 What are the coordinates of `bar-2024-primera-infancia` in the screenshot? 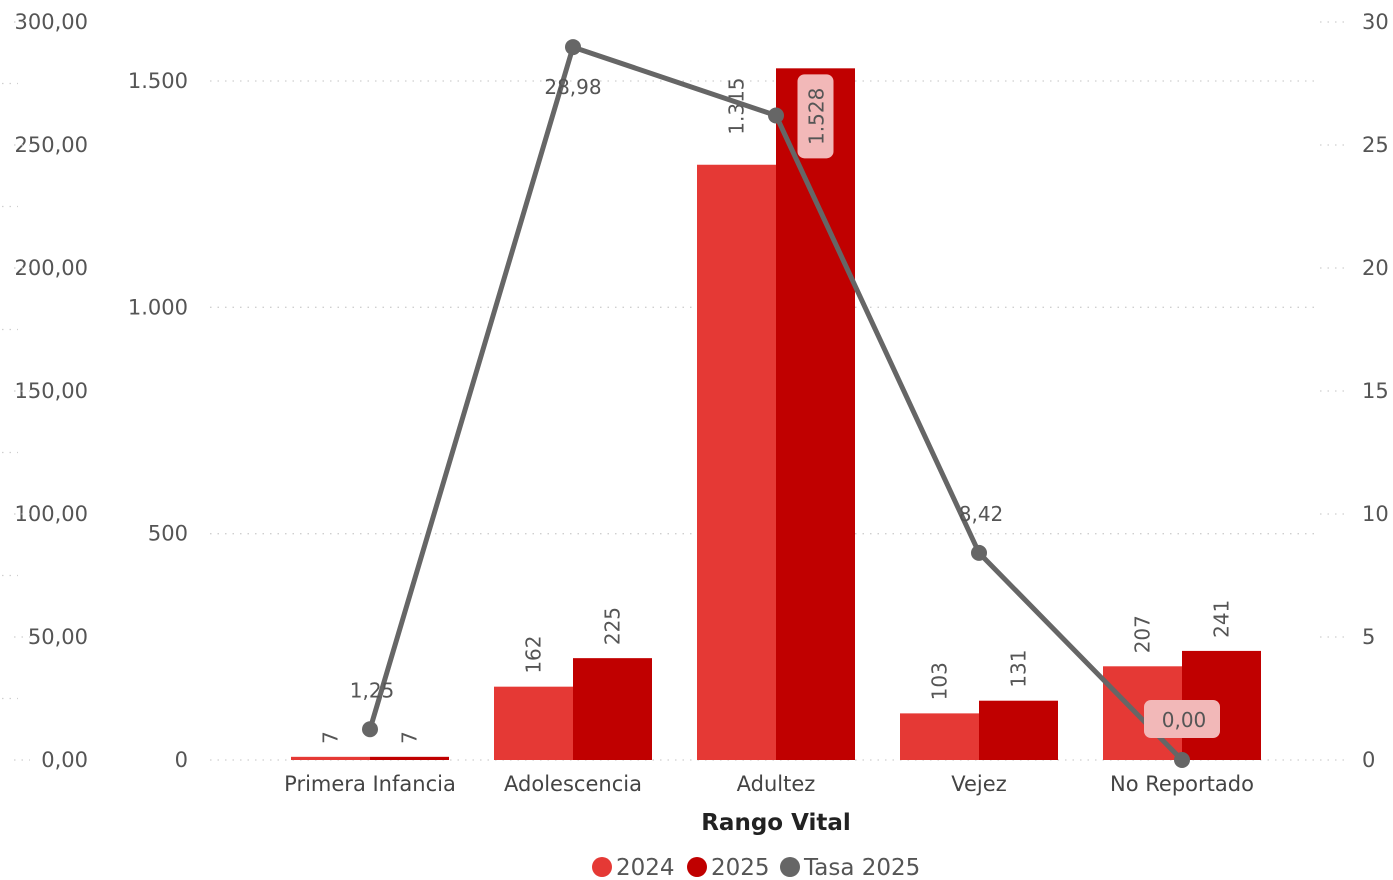 It's located at (330, 758).